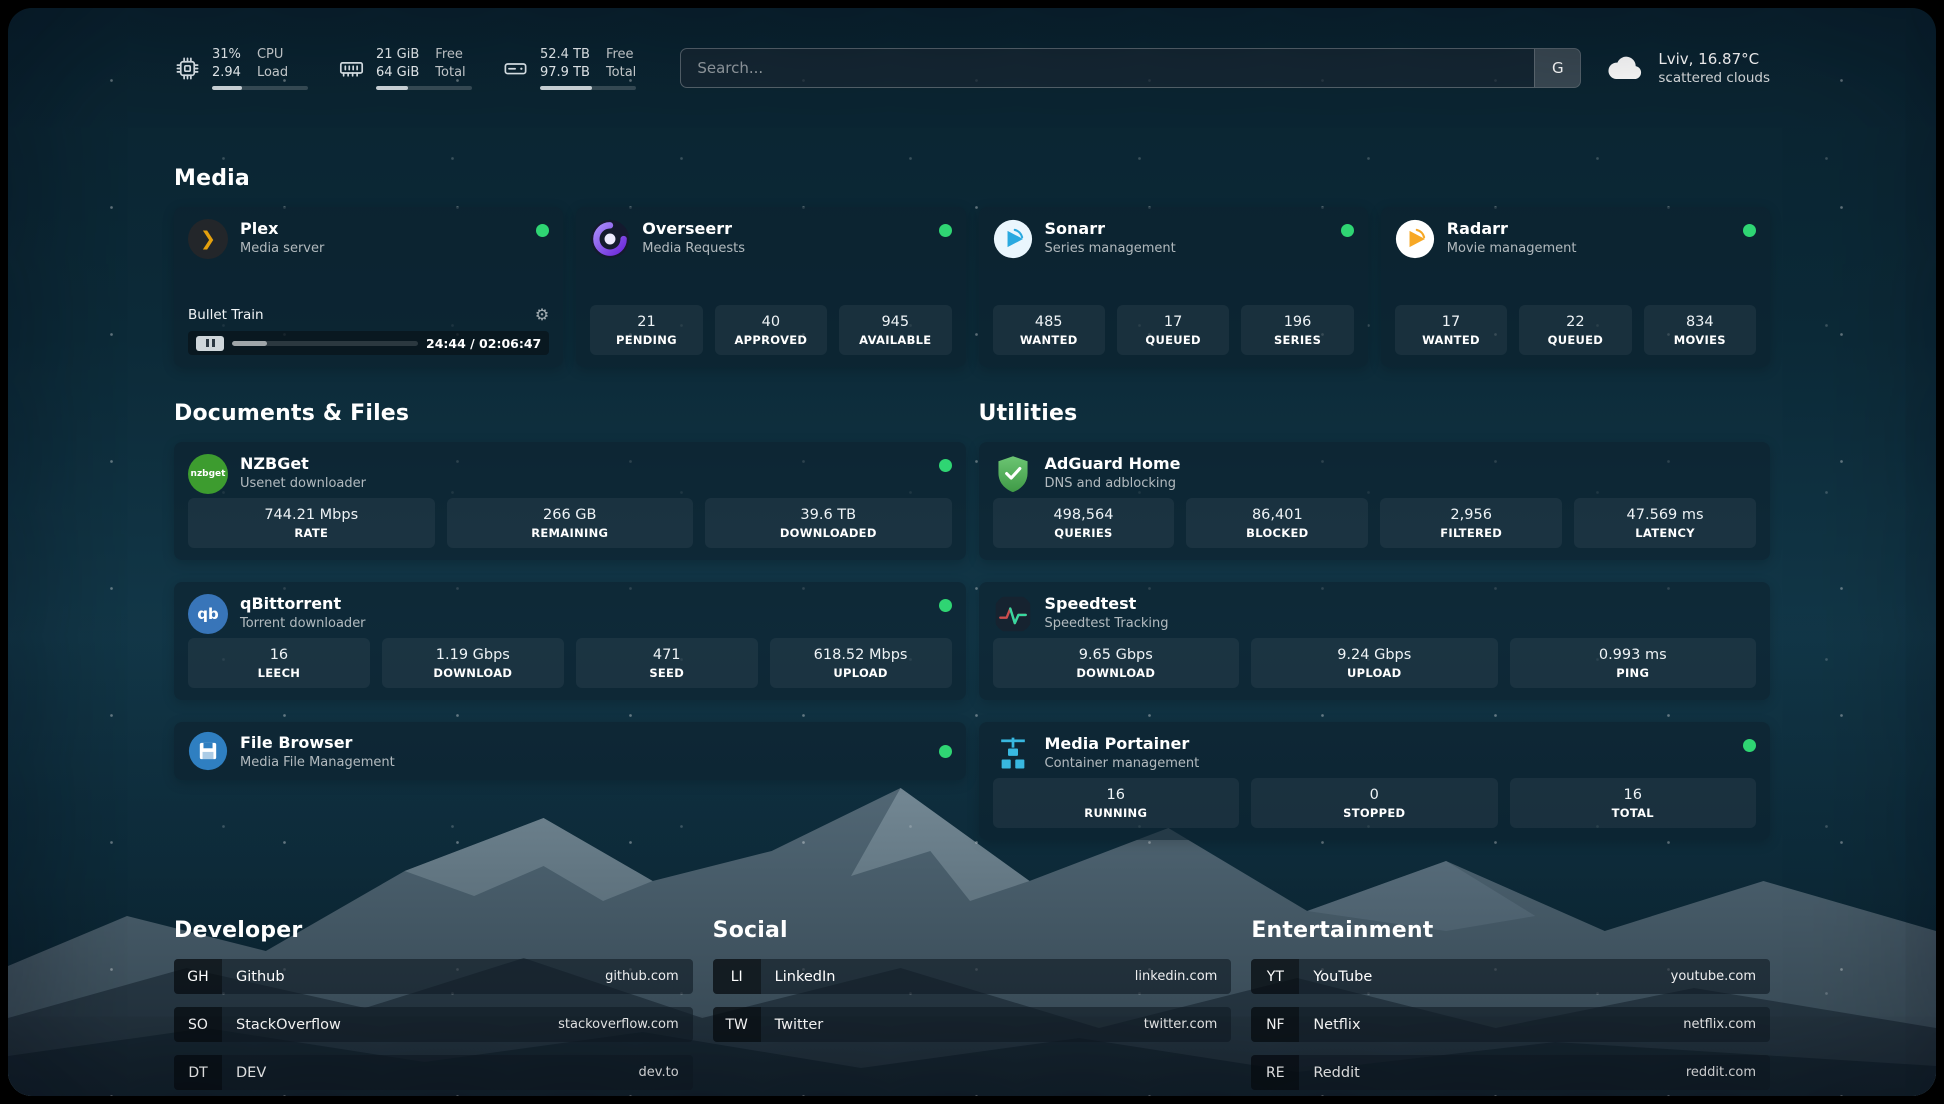  Describe the element at coordinates (1277, 523) in the screenshot. I see `stat: 86,401 BLOCKED` at that location.